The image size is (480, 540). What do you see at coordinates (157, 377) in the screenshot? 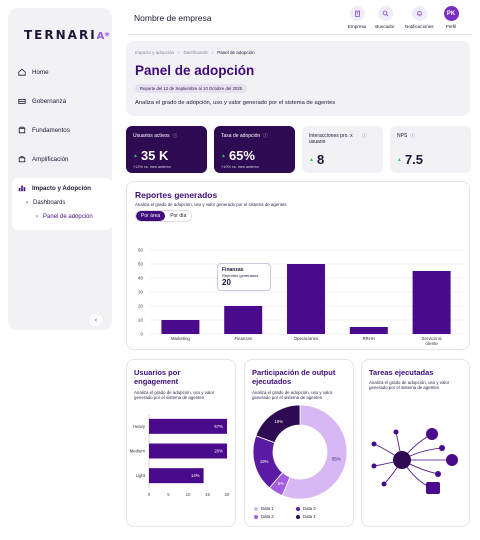
I see `card-title: Usuarios por engagement` at bounding box center [157, 377].